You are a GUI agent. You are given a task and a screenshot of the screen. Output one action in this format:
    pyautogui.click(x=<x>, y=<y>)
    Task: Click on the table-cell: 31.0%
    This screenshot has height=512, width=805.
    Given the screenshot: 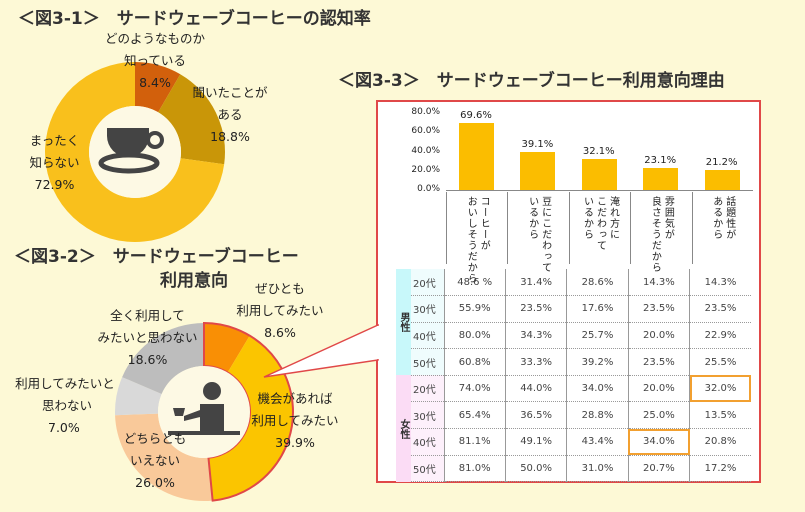 What is the action you would take?
    pyautogui.click(x=597, y=469)
    